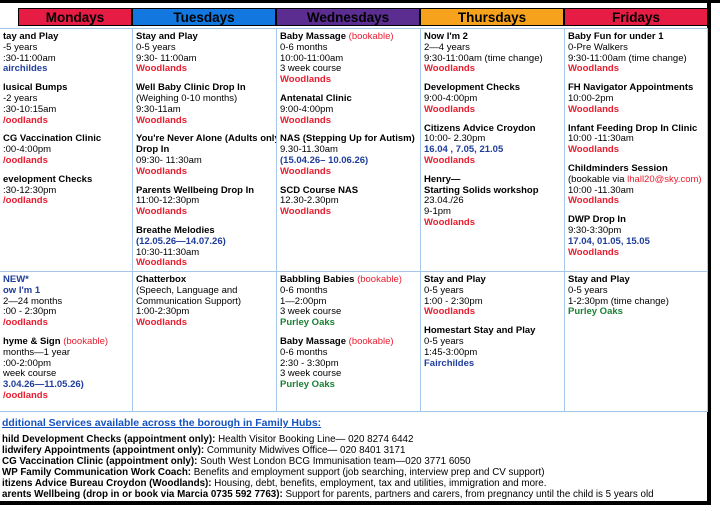  What do you see at coordinates (597, 220) in the screenshot?
I see `activity-text-segment: DWP Drop In` at bounding box center [597, 220].